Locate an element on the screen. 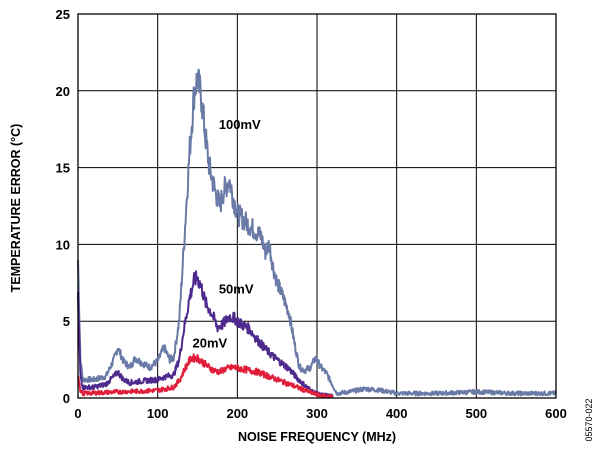 The image size is (599, 450). series-line-50mV is located at coordinates (205, 334).